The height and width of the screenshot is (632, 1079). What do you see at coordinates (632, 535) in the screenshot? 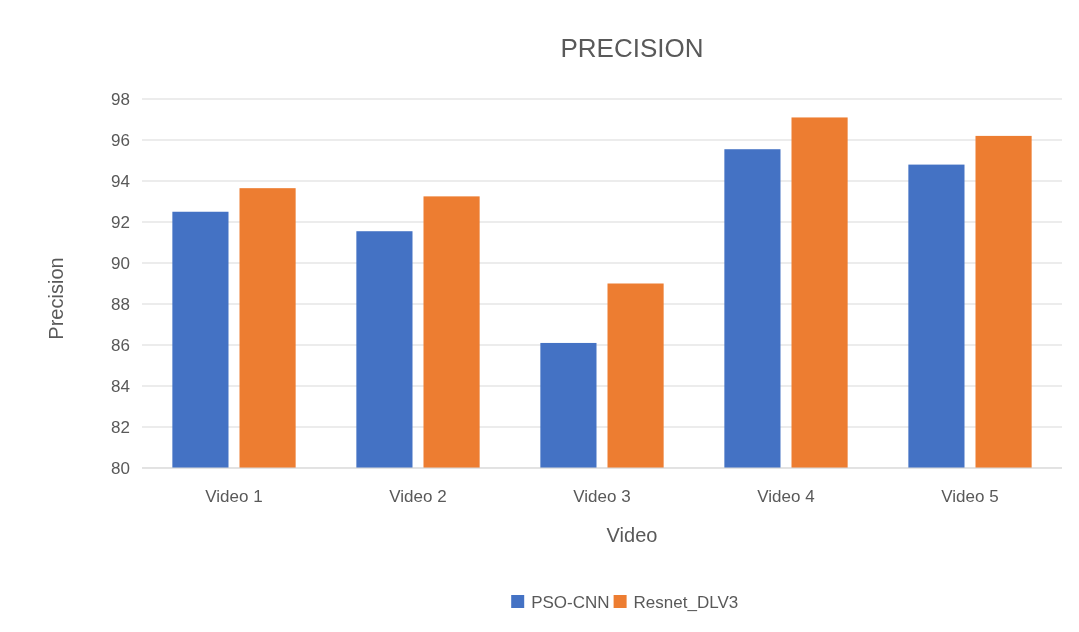
I see `x-axis-title: Video` at bounding box center [632, 535].